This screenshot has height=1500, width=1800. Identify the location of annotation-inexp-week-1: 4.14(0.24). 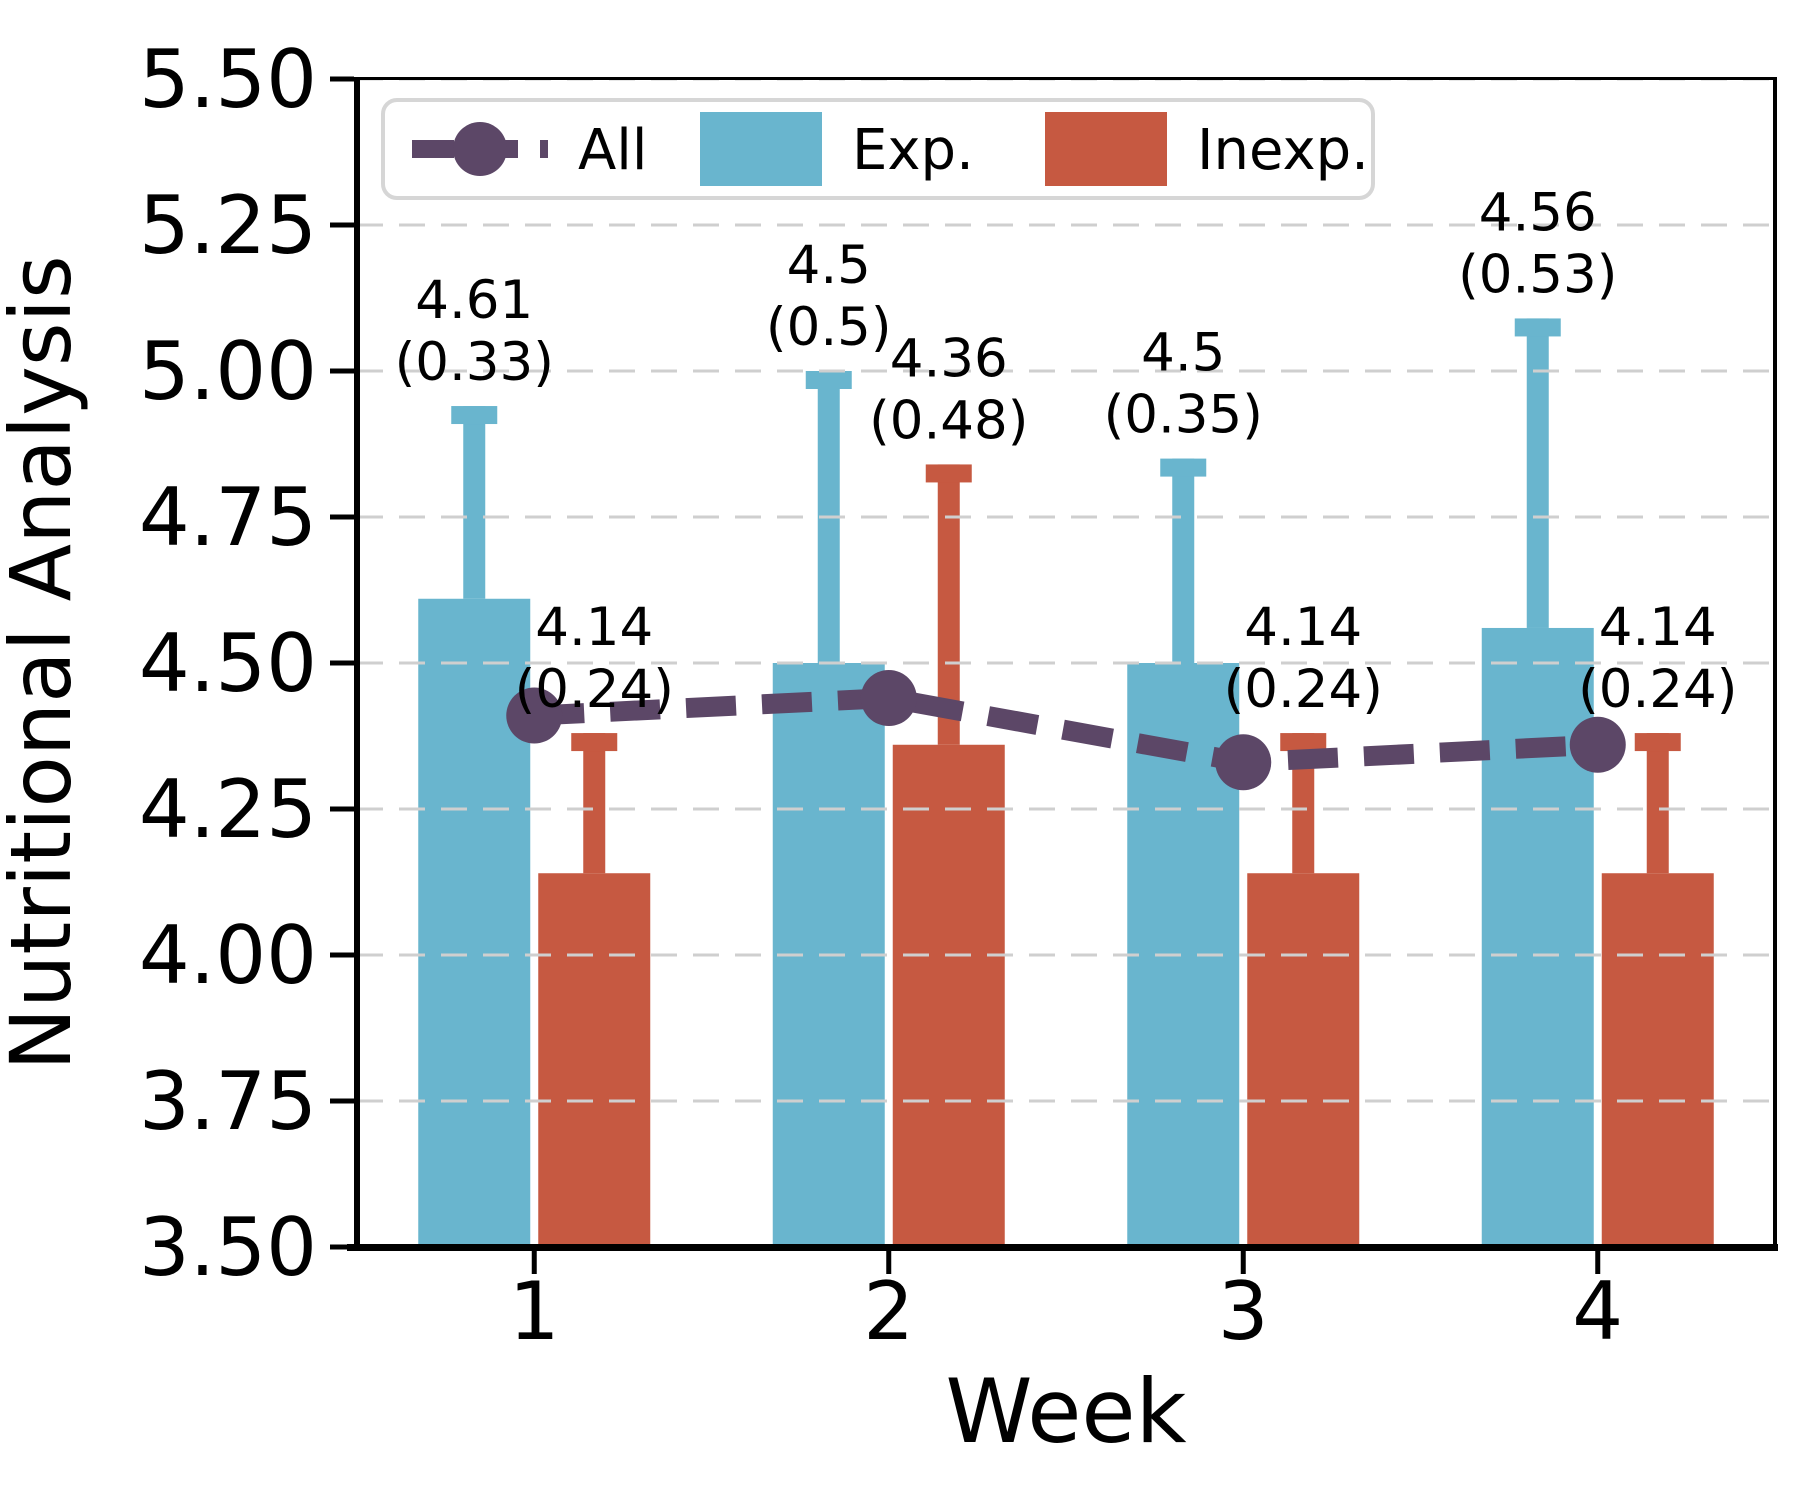
(594, 658).